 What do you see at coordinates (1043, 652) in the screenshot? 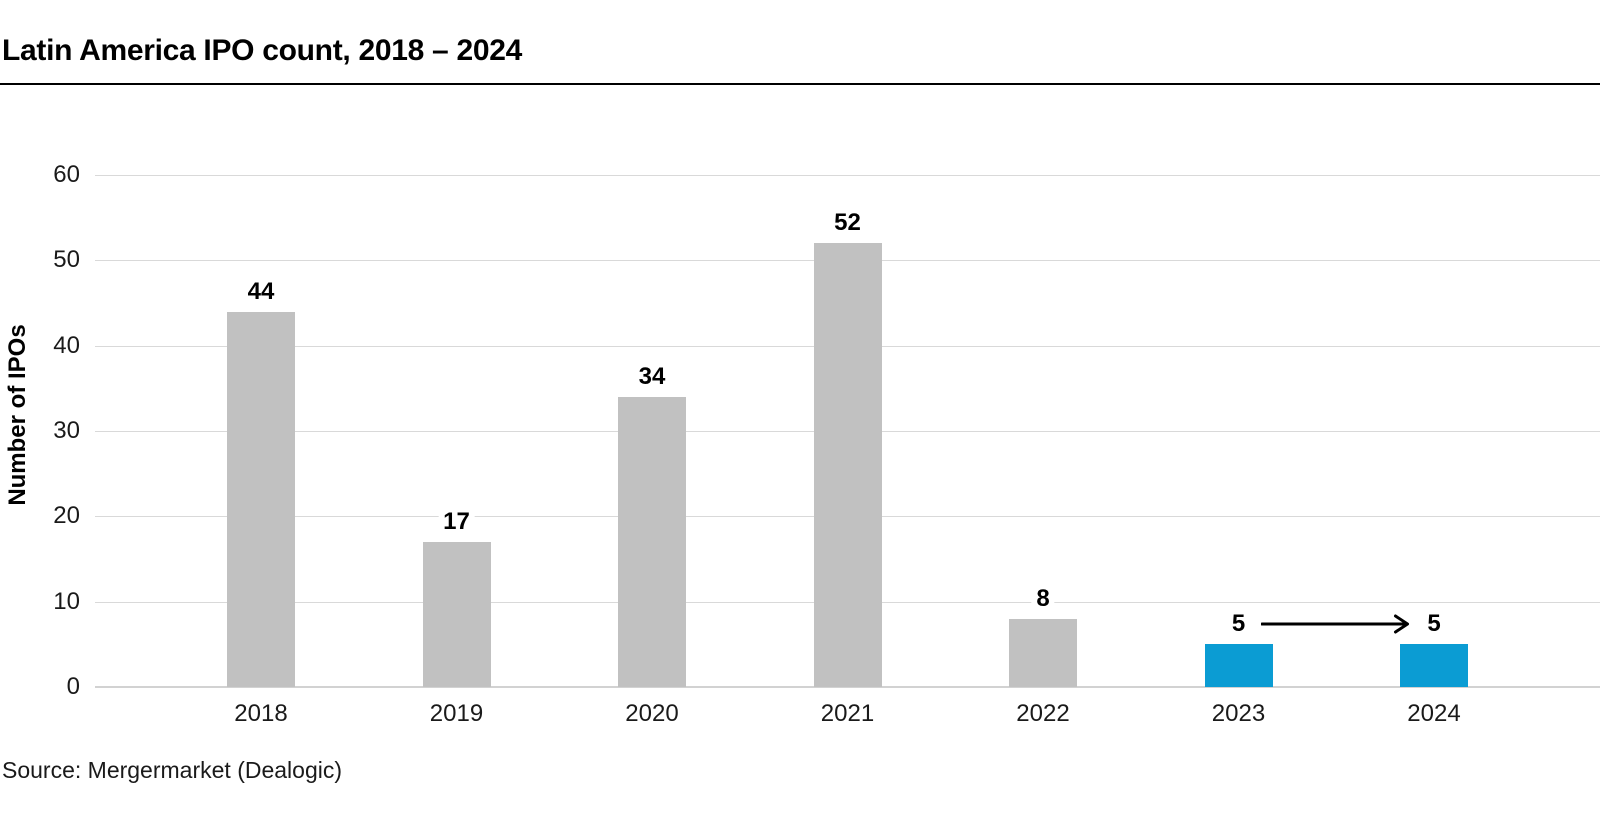
I see `bar-2022` at bounding box center [1043, 652].